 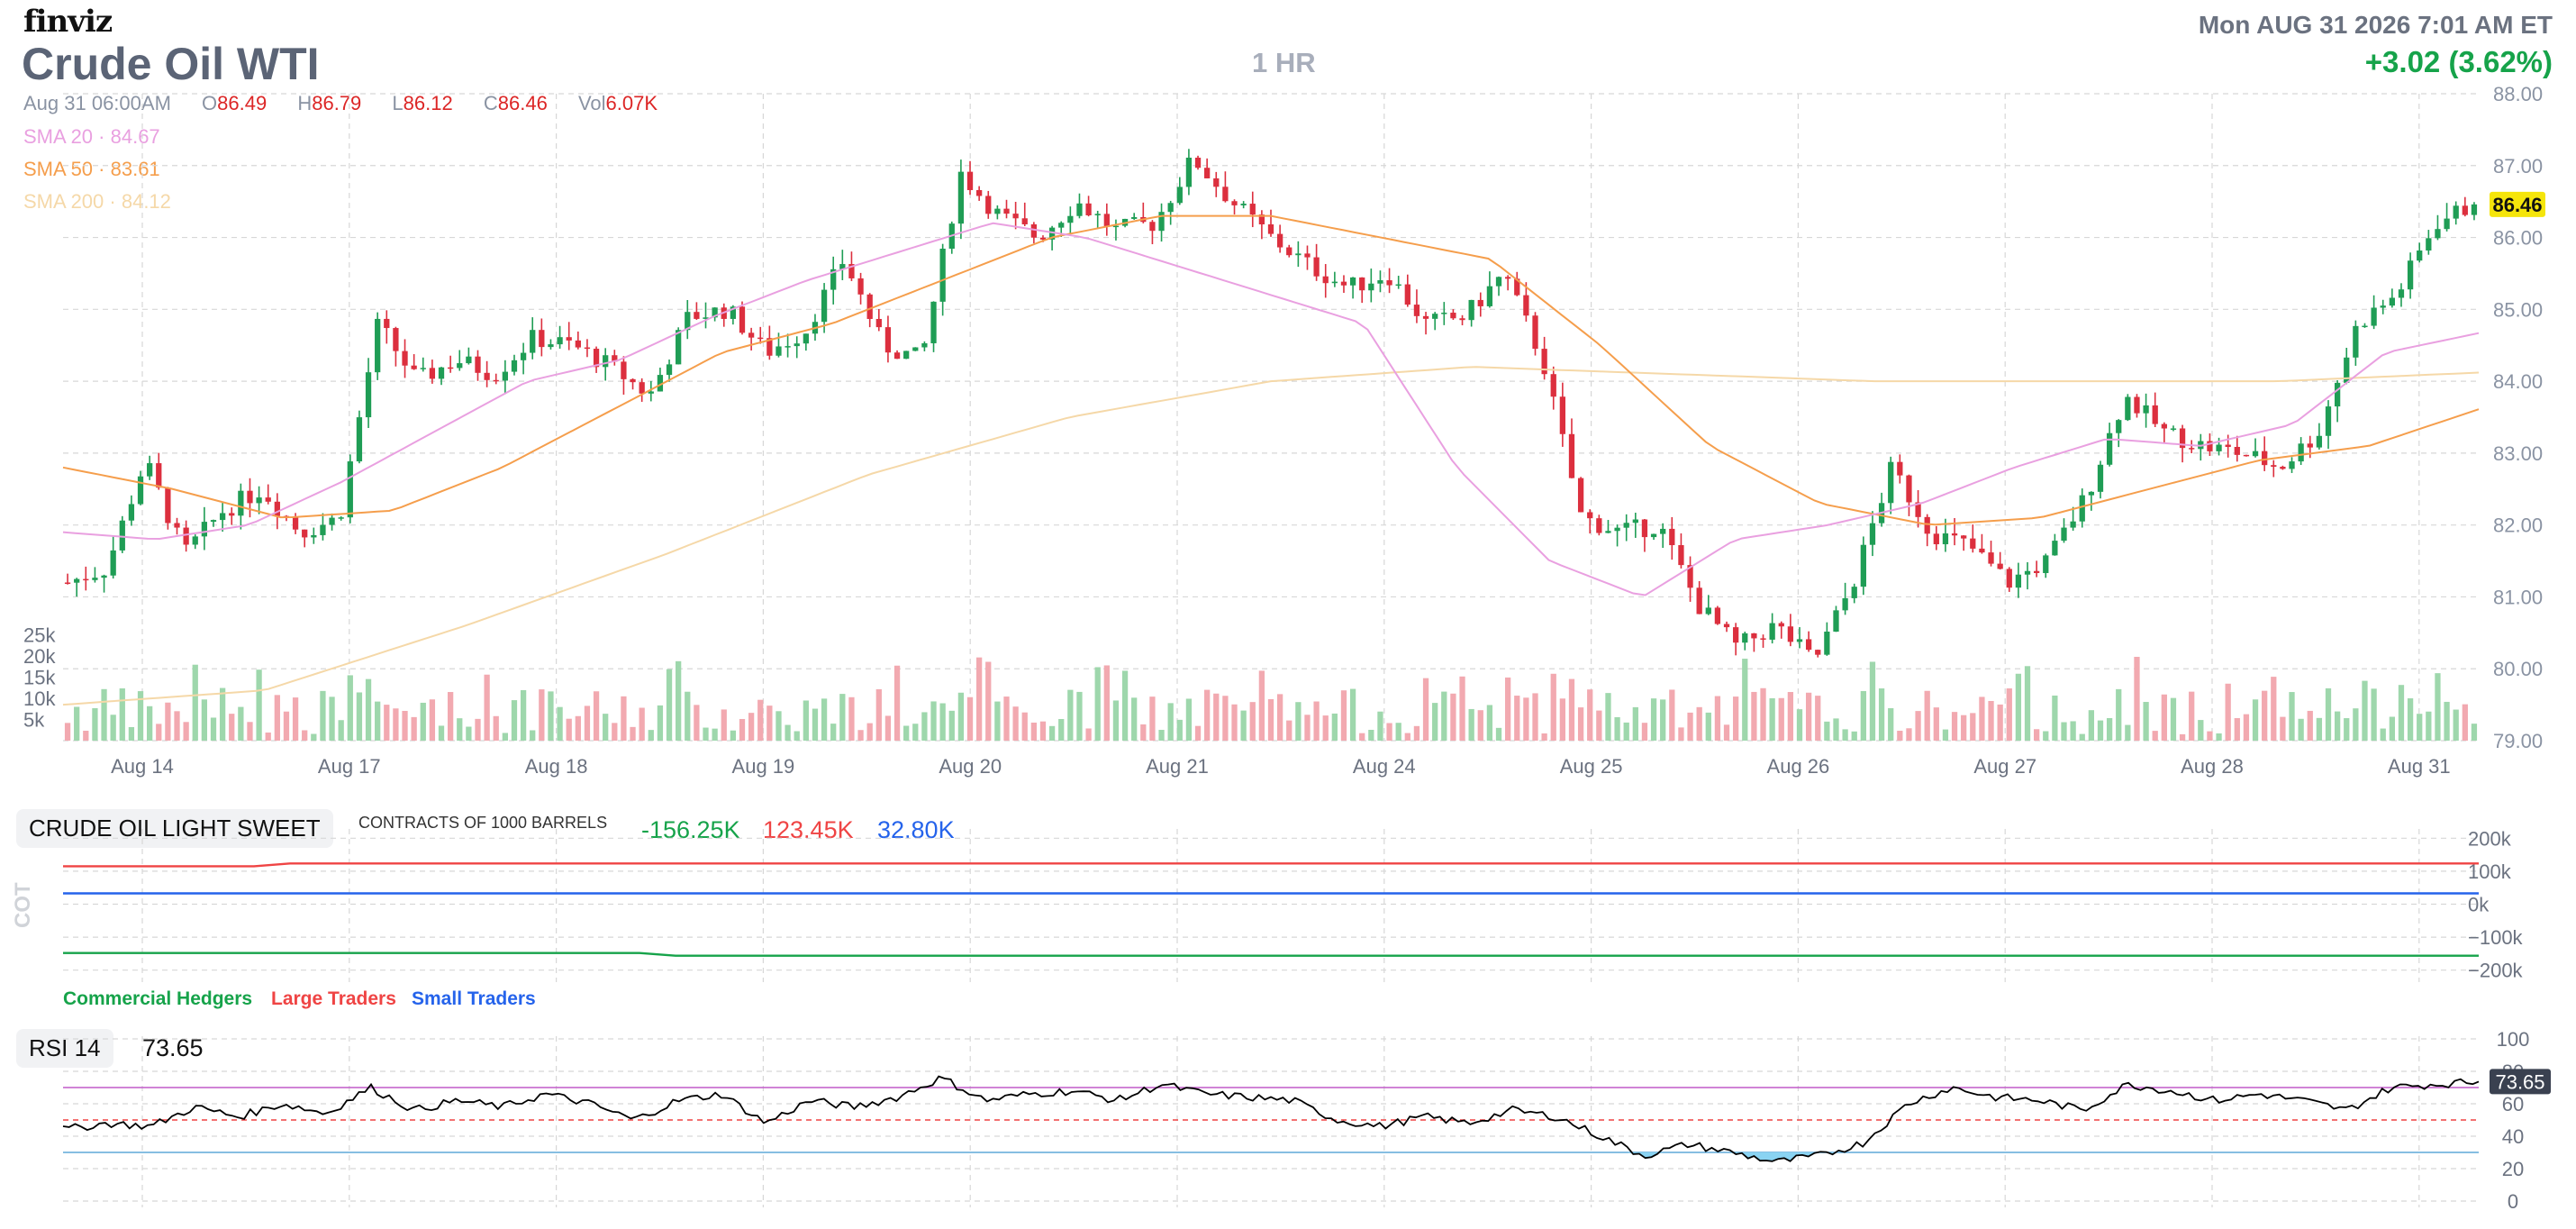 What do you see at coordinates (1177, 766) in the screenshot?
I see `x-tick-label: Aug 21` at bounding box center [1177, 766].